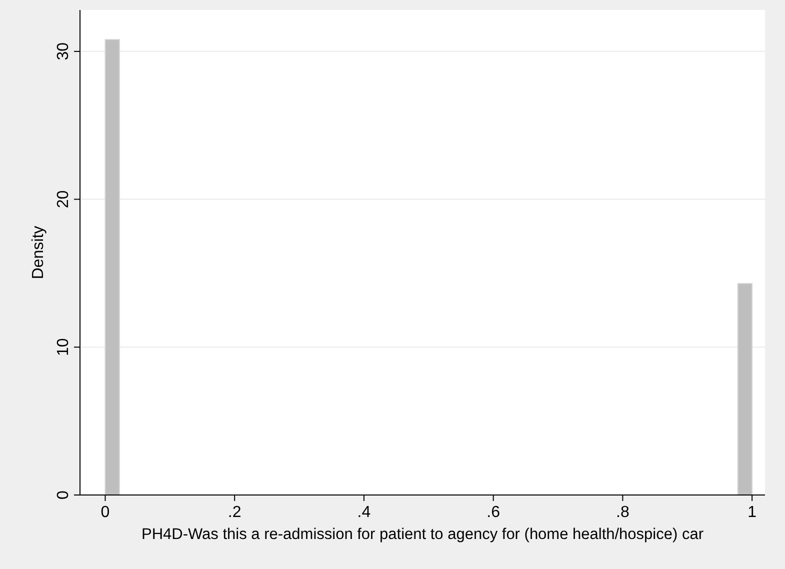 Image resolution: width=785 pixels, height=569 pixels. I want to click on y-tick-label: 30, so click(63, 51).